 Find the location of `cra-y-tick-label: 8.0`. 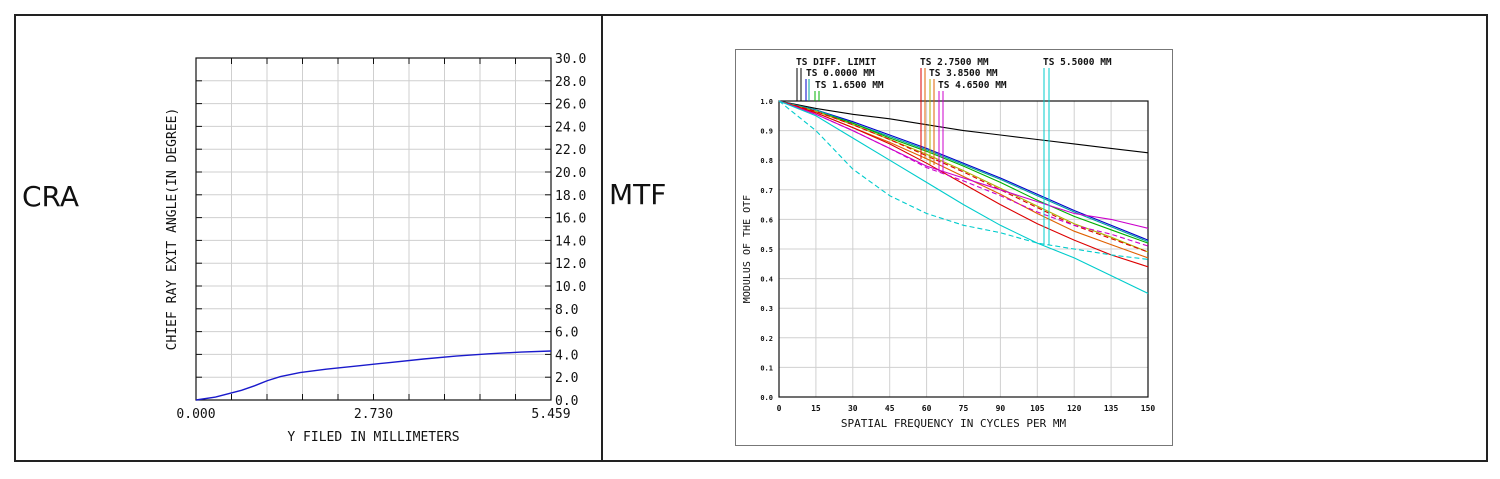

cra-y-tick-label: 8.0 is located at coordinates (566, 310).